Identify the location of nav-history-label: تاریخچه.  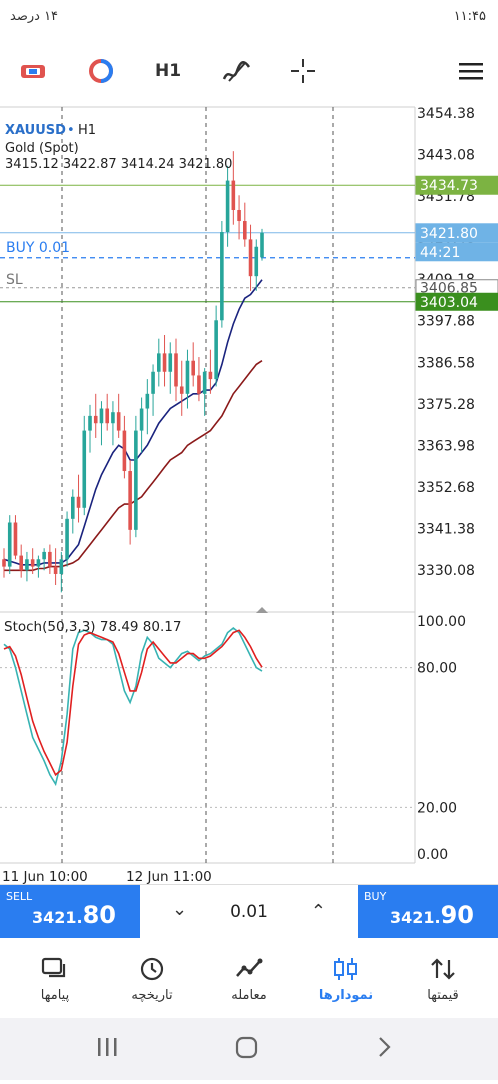
(152, 995).